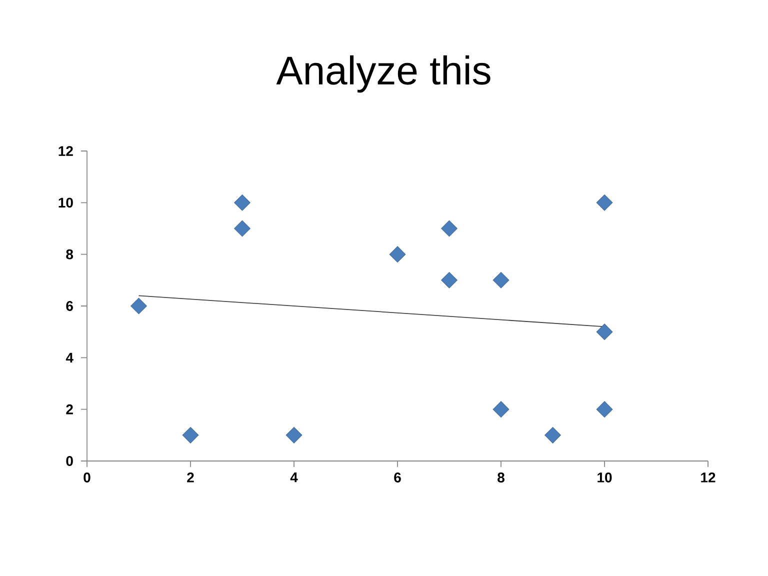  Describe the element at coordinates (69, 461) in the screenshot. I see `y-tick-label: 0` at that location.